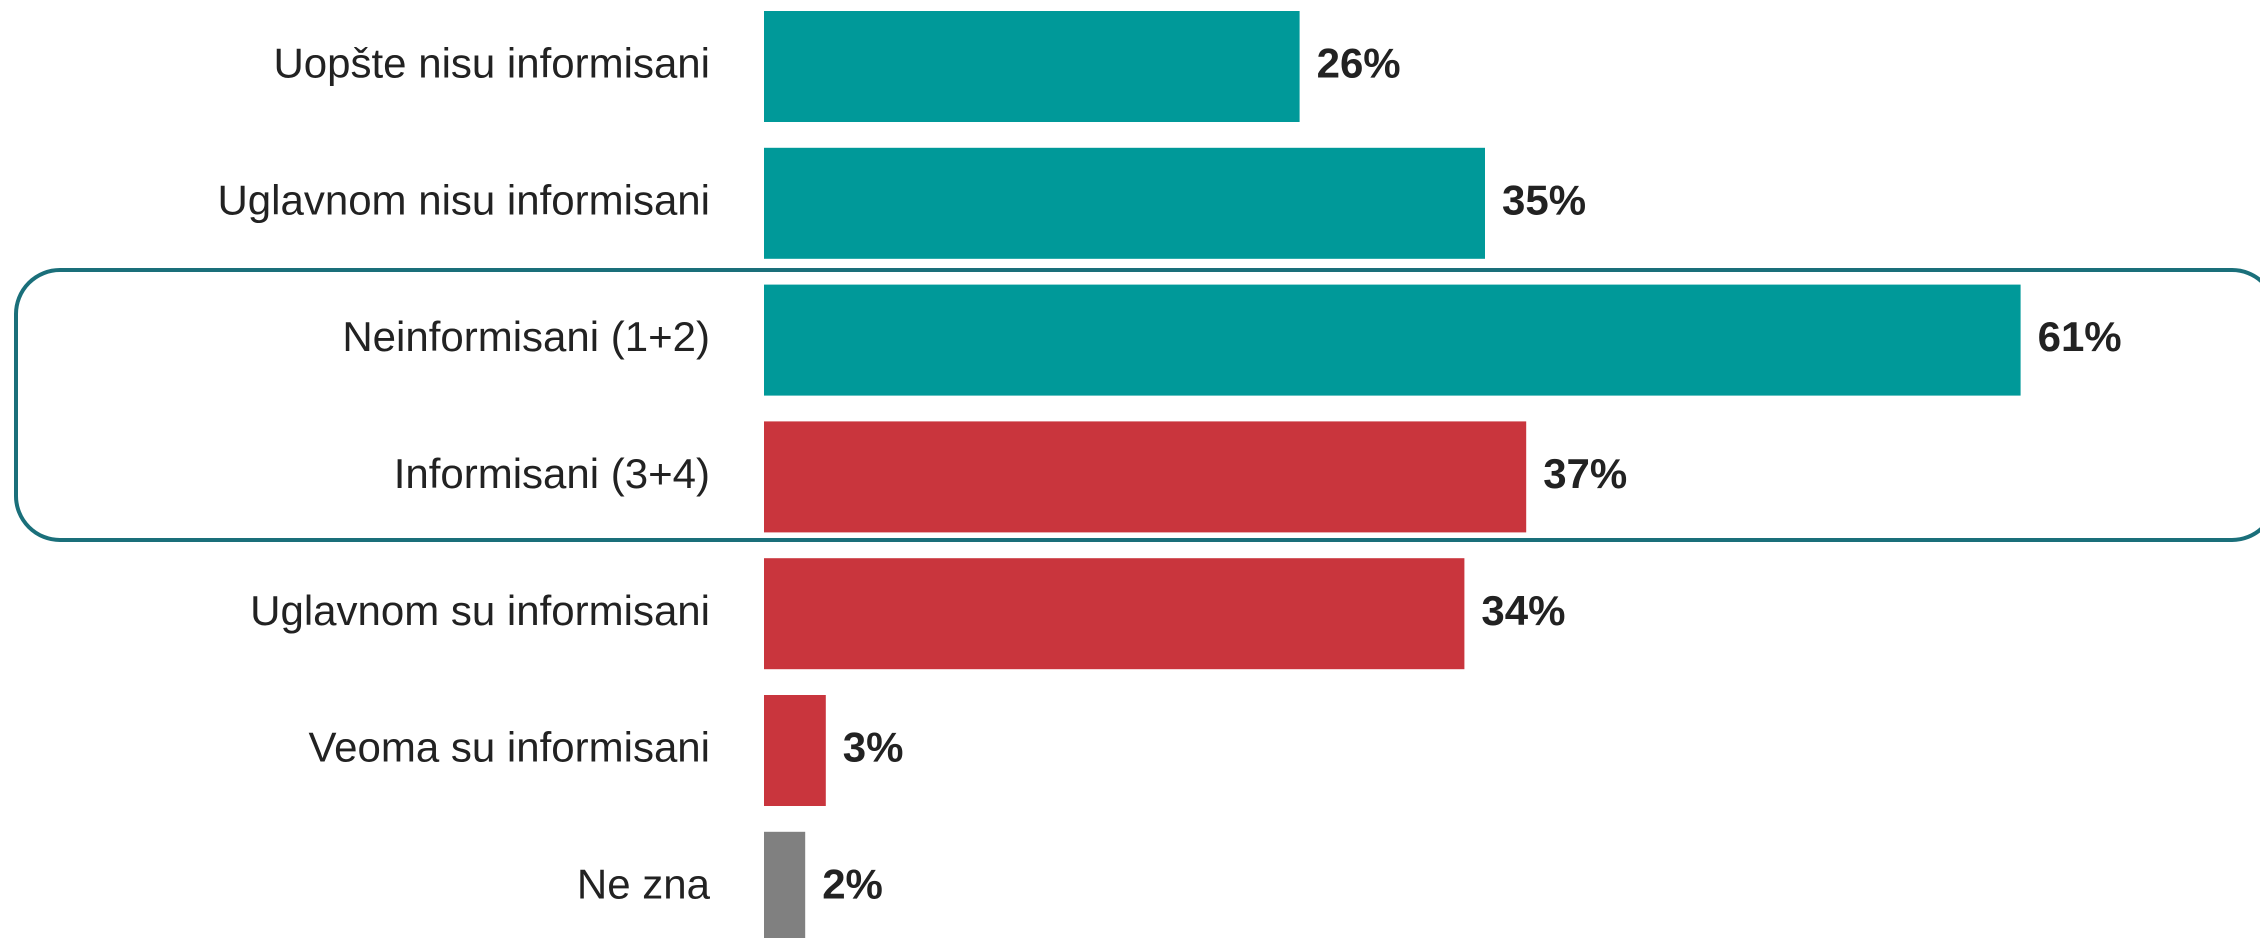 The width and height of the screenshot is (2260, 938). I want to click on category-label: Veoma su informisani, so click(509, 747).